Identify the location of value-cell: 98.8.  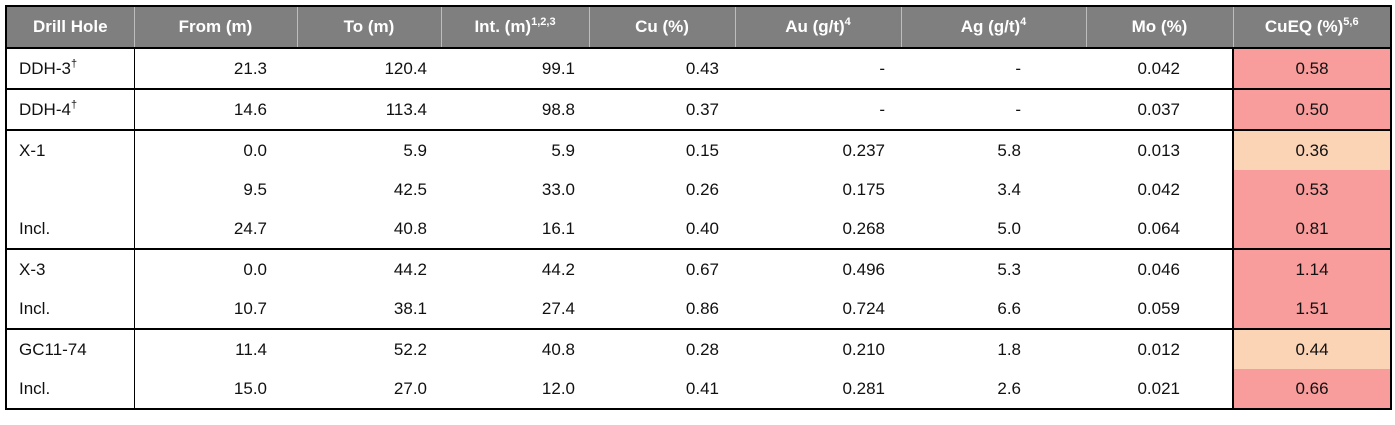
(515, 109).